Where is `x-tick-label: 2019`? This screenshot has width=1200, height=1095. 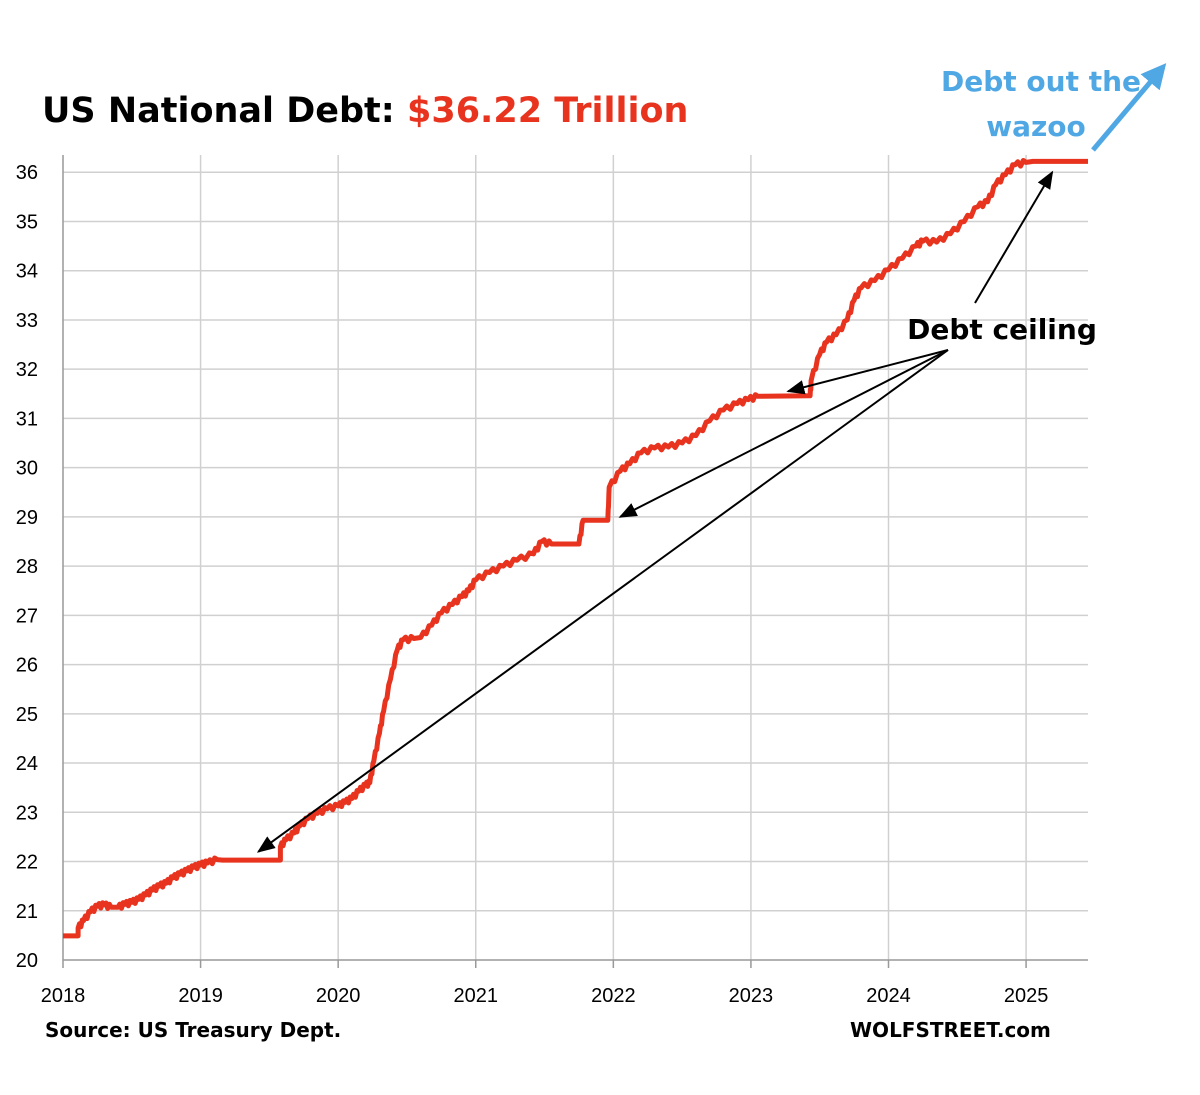
x-tick-label: 2019 is located at coordinates (200, 996).